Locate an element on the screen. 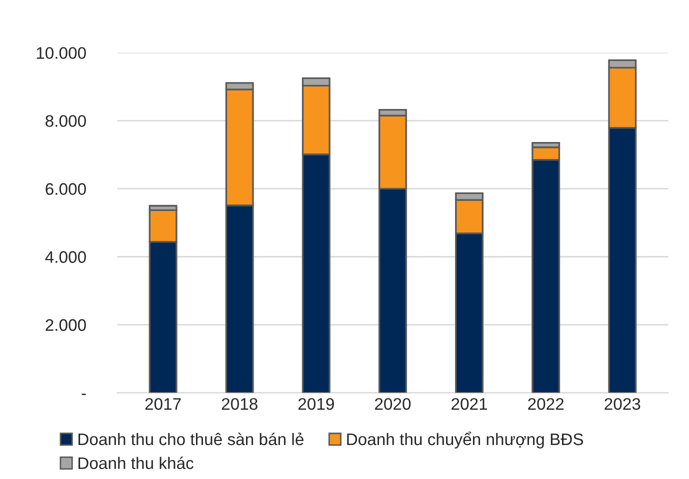 This screenshot has width=689, height=479. x-tick-label: 2018 is located at coordinates (240, 404).